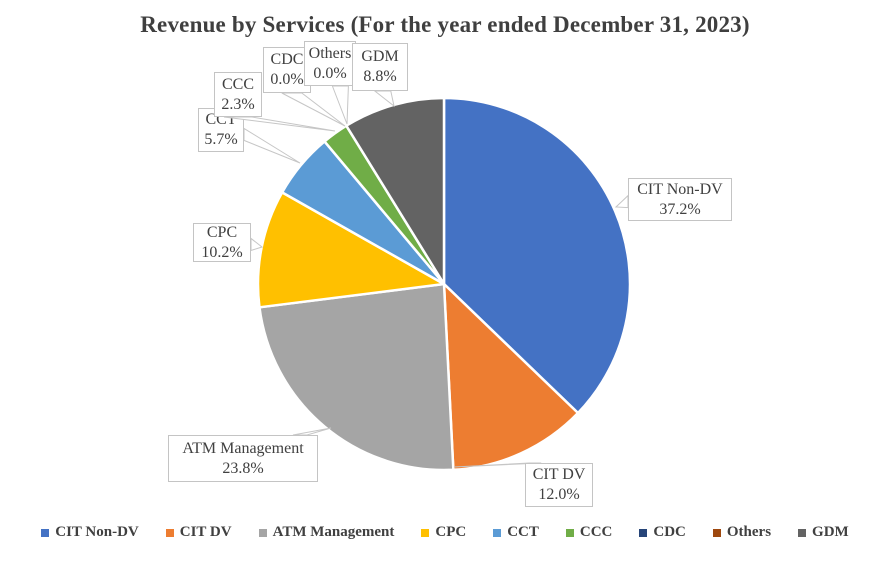 The height and width of the screenshot is (562, 890). Describe the element at coordinates (380, 67) in the screenshot. I see `callout-gdm: GDM 8.8%` at that location.